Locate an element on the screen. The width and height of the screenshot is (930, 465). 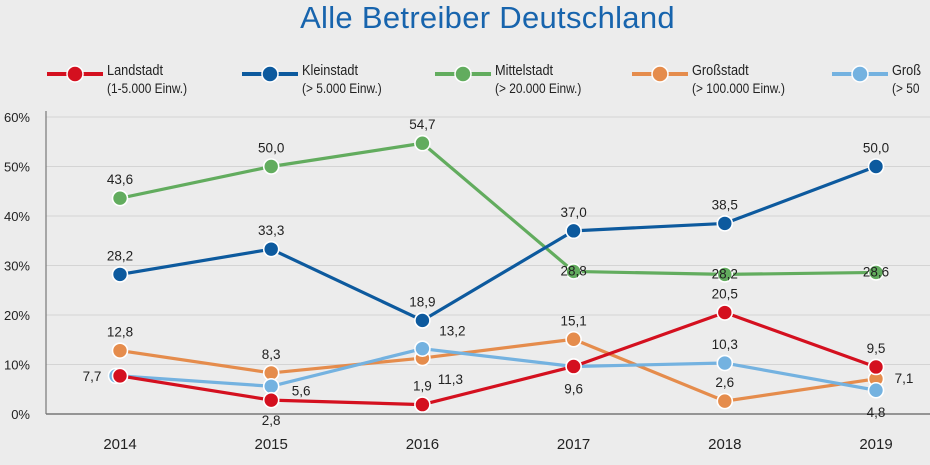
legend-sublabel: (1-5.000 Einw.) is located at coordinates (147, 88).